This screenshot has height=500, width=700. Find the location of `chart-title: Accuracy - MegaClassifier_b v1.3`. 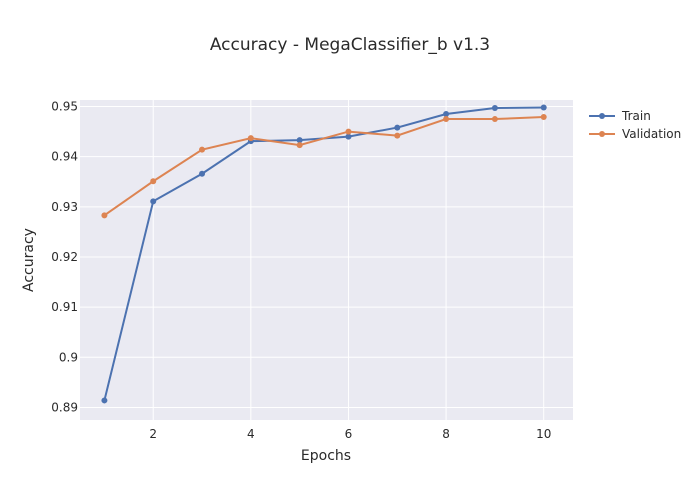

chart-title: Accuracy - MegaClassifier_b v1.3 is located at coordinates (350, 45).